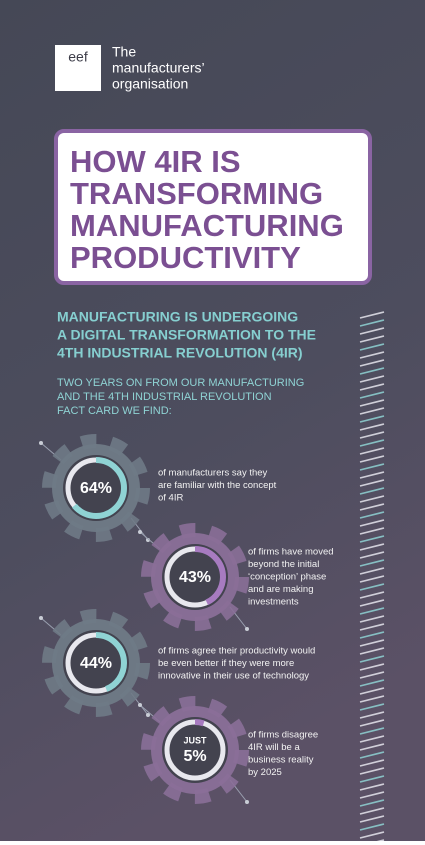 The width and height of the screenshot is (425, 845). What do you see at coordinates (124, 52) in the screenshot?
I see `org-name: The` at bounding box center [124, 52].